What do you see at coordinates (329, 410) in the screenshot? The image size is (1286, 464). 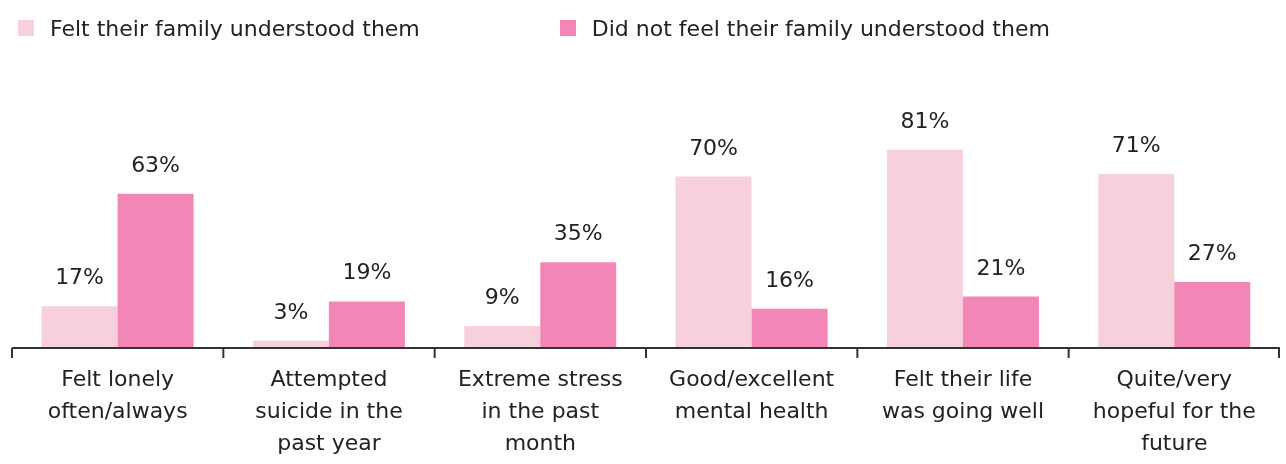 I see `x-tick-label: Attempted suicide in the past year` at bounding box center [329, 410].